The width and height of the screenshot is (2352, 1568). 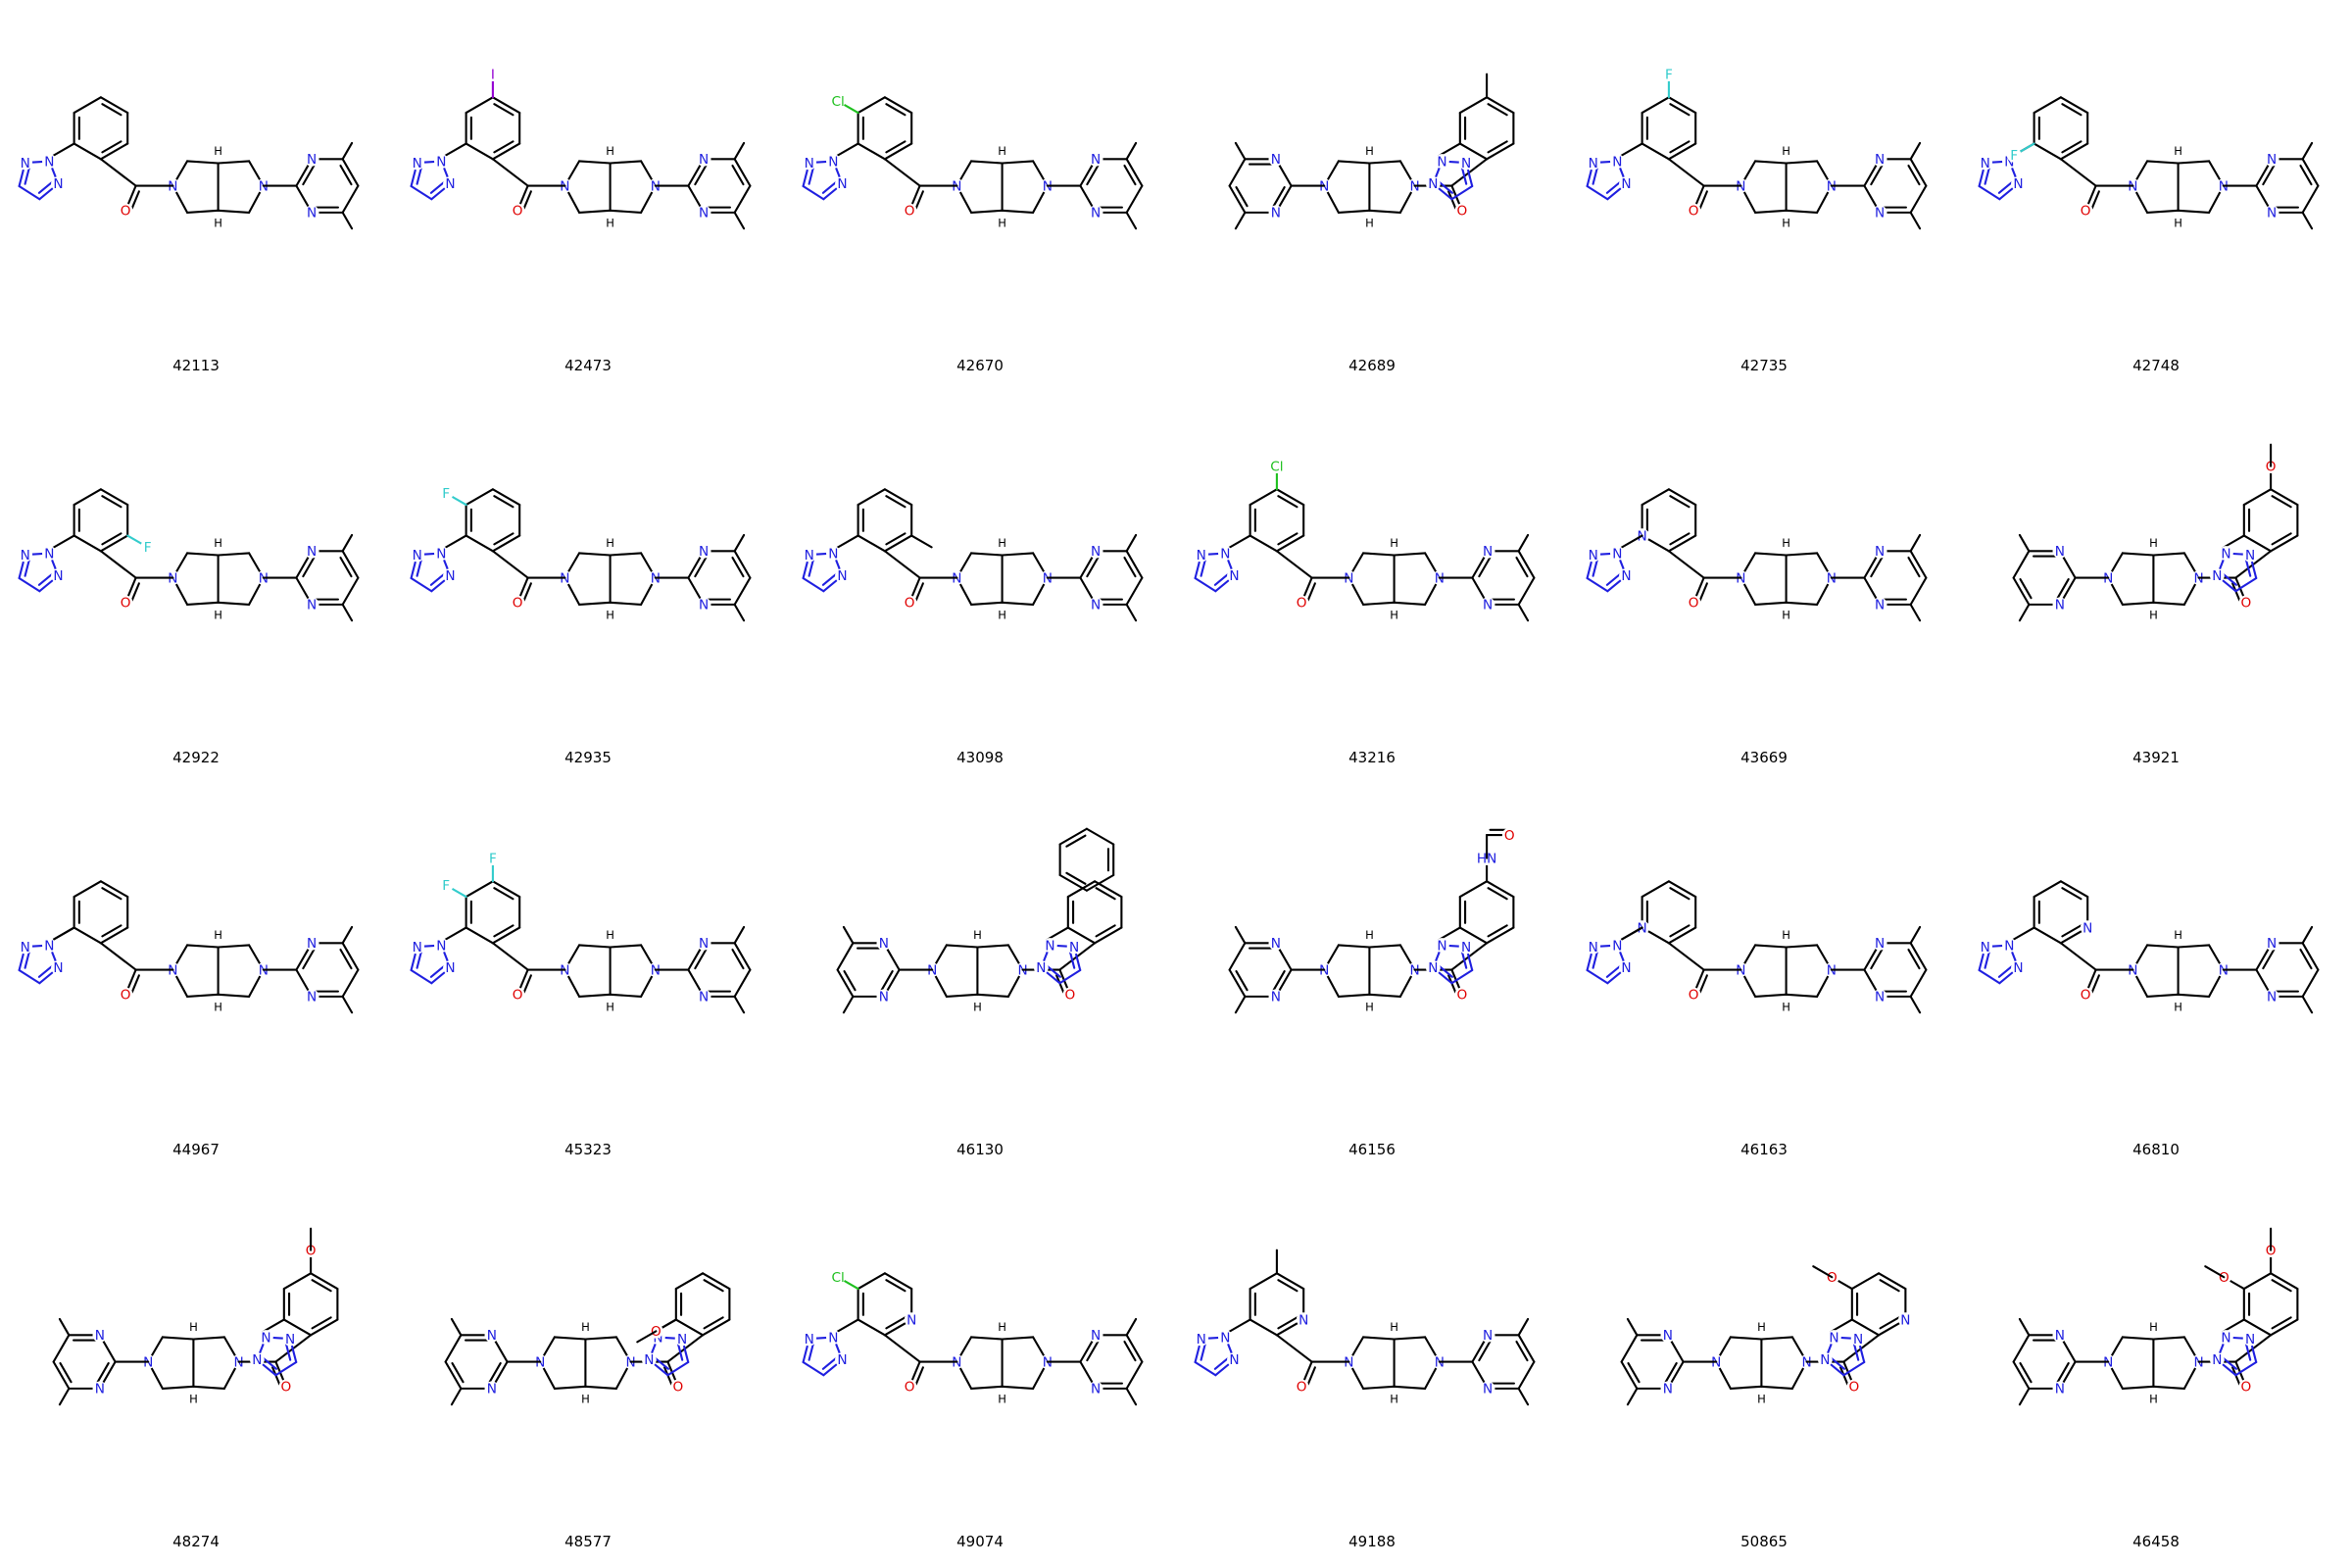 What do you see at coordinates (2156, 1541) in the screenshot?
I see `compound-id-label: 46458` at bounding box center [2156, 1541].